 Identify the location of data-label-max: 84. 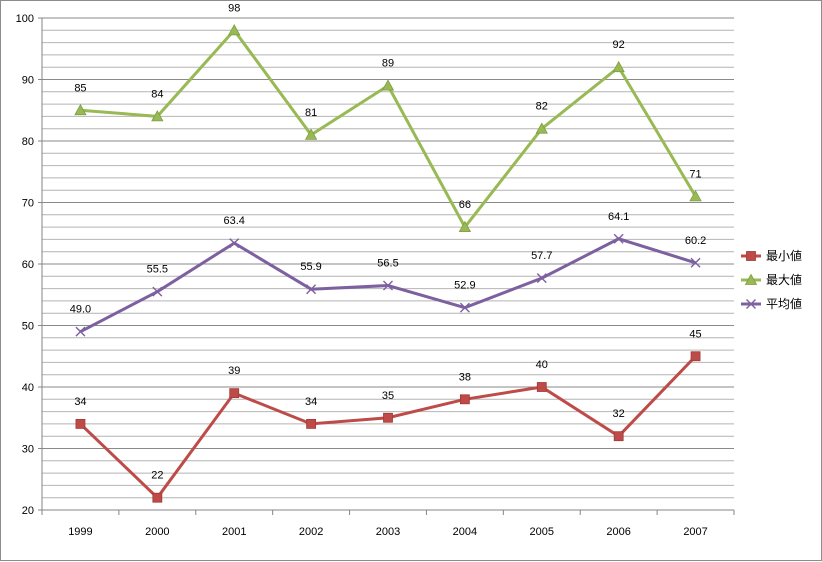
(157, 94).